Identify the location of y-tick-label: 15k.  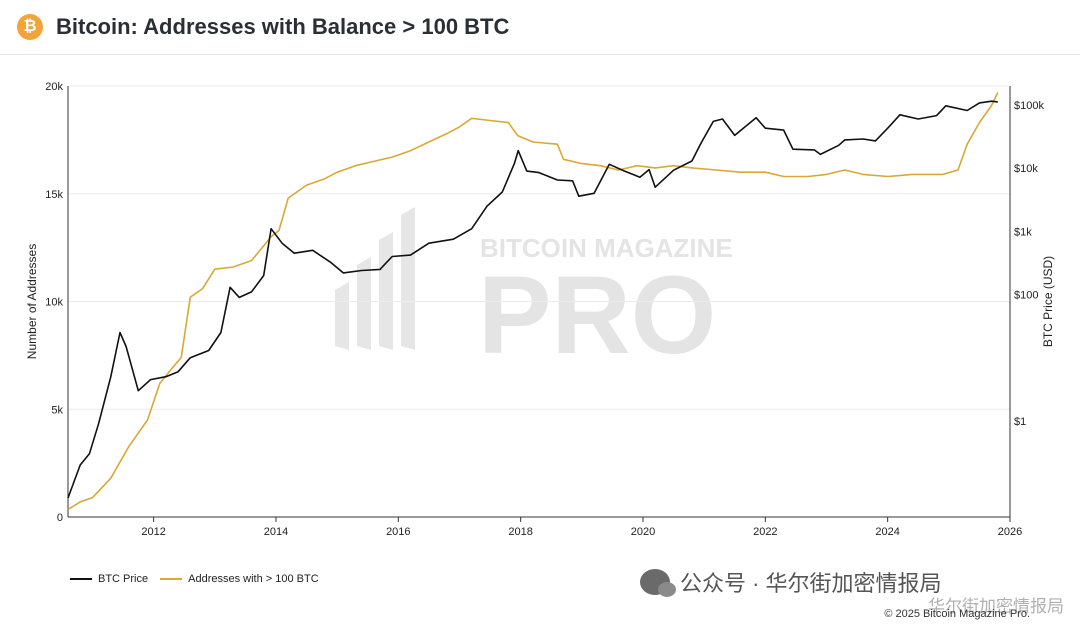
(54, 195).